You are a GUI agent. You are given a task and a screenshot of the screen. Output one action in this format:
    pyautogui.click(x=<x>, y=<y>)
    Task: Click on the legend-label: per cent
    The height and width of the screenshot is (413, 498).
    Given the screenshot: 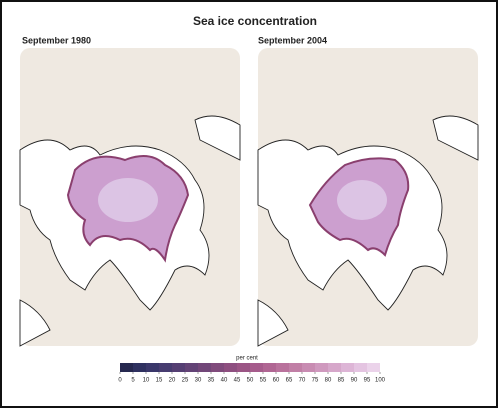 What is the action you would take?
    pyautogui.click(x=247, y=359)
    